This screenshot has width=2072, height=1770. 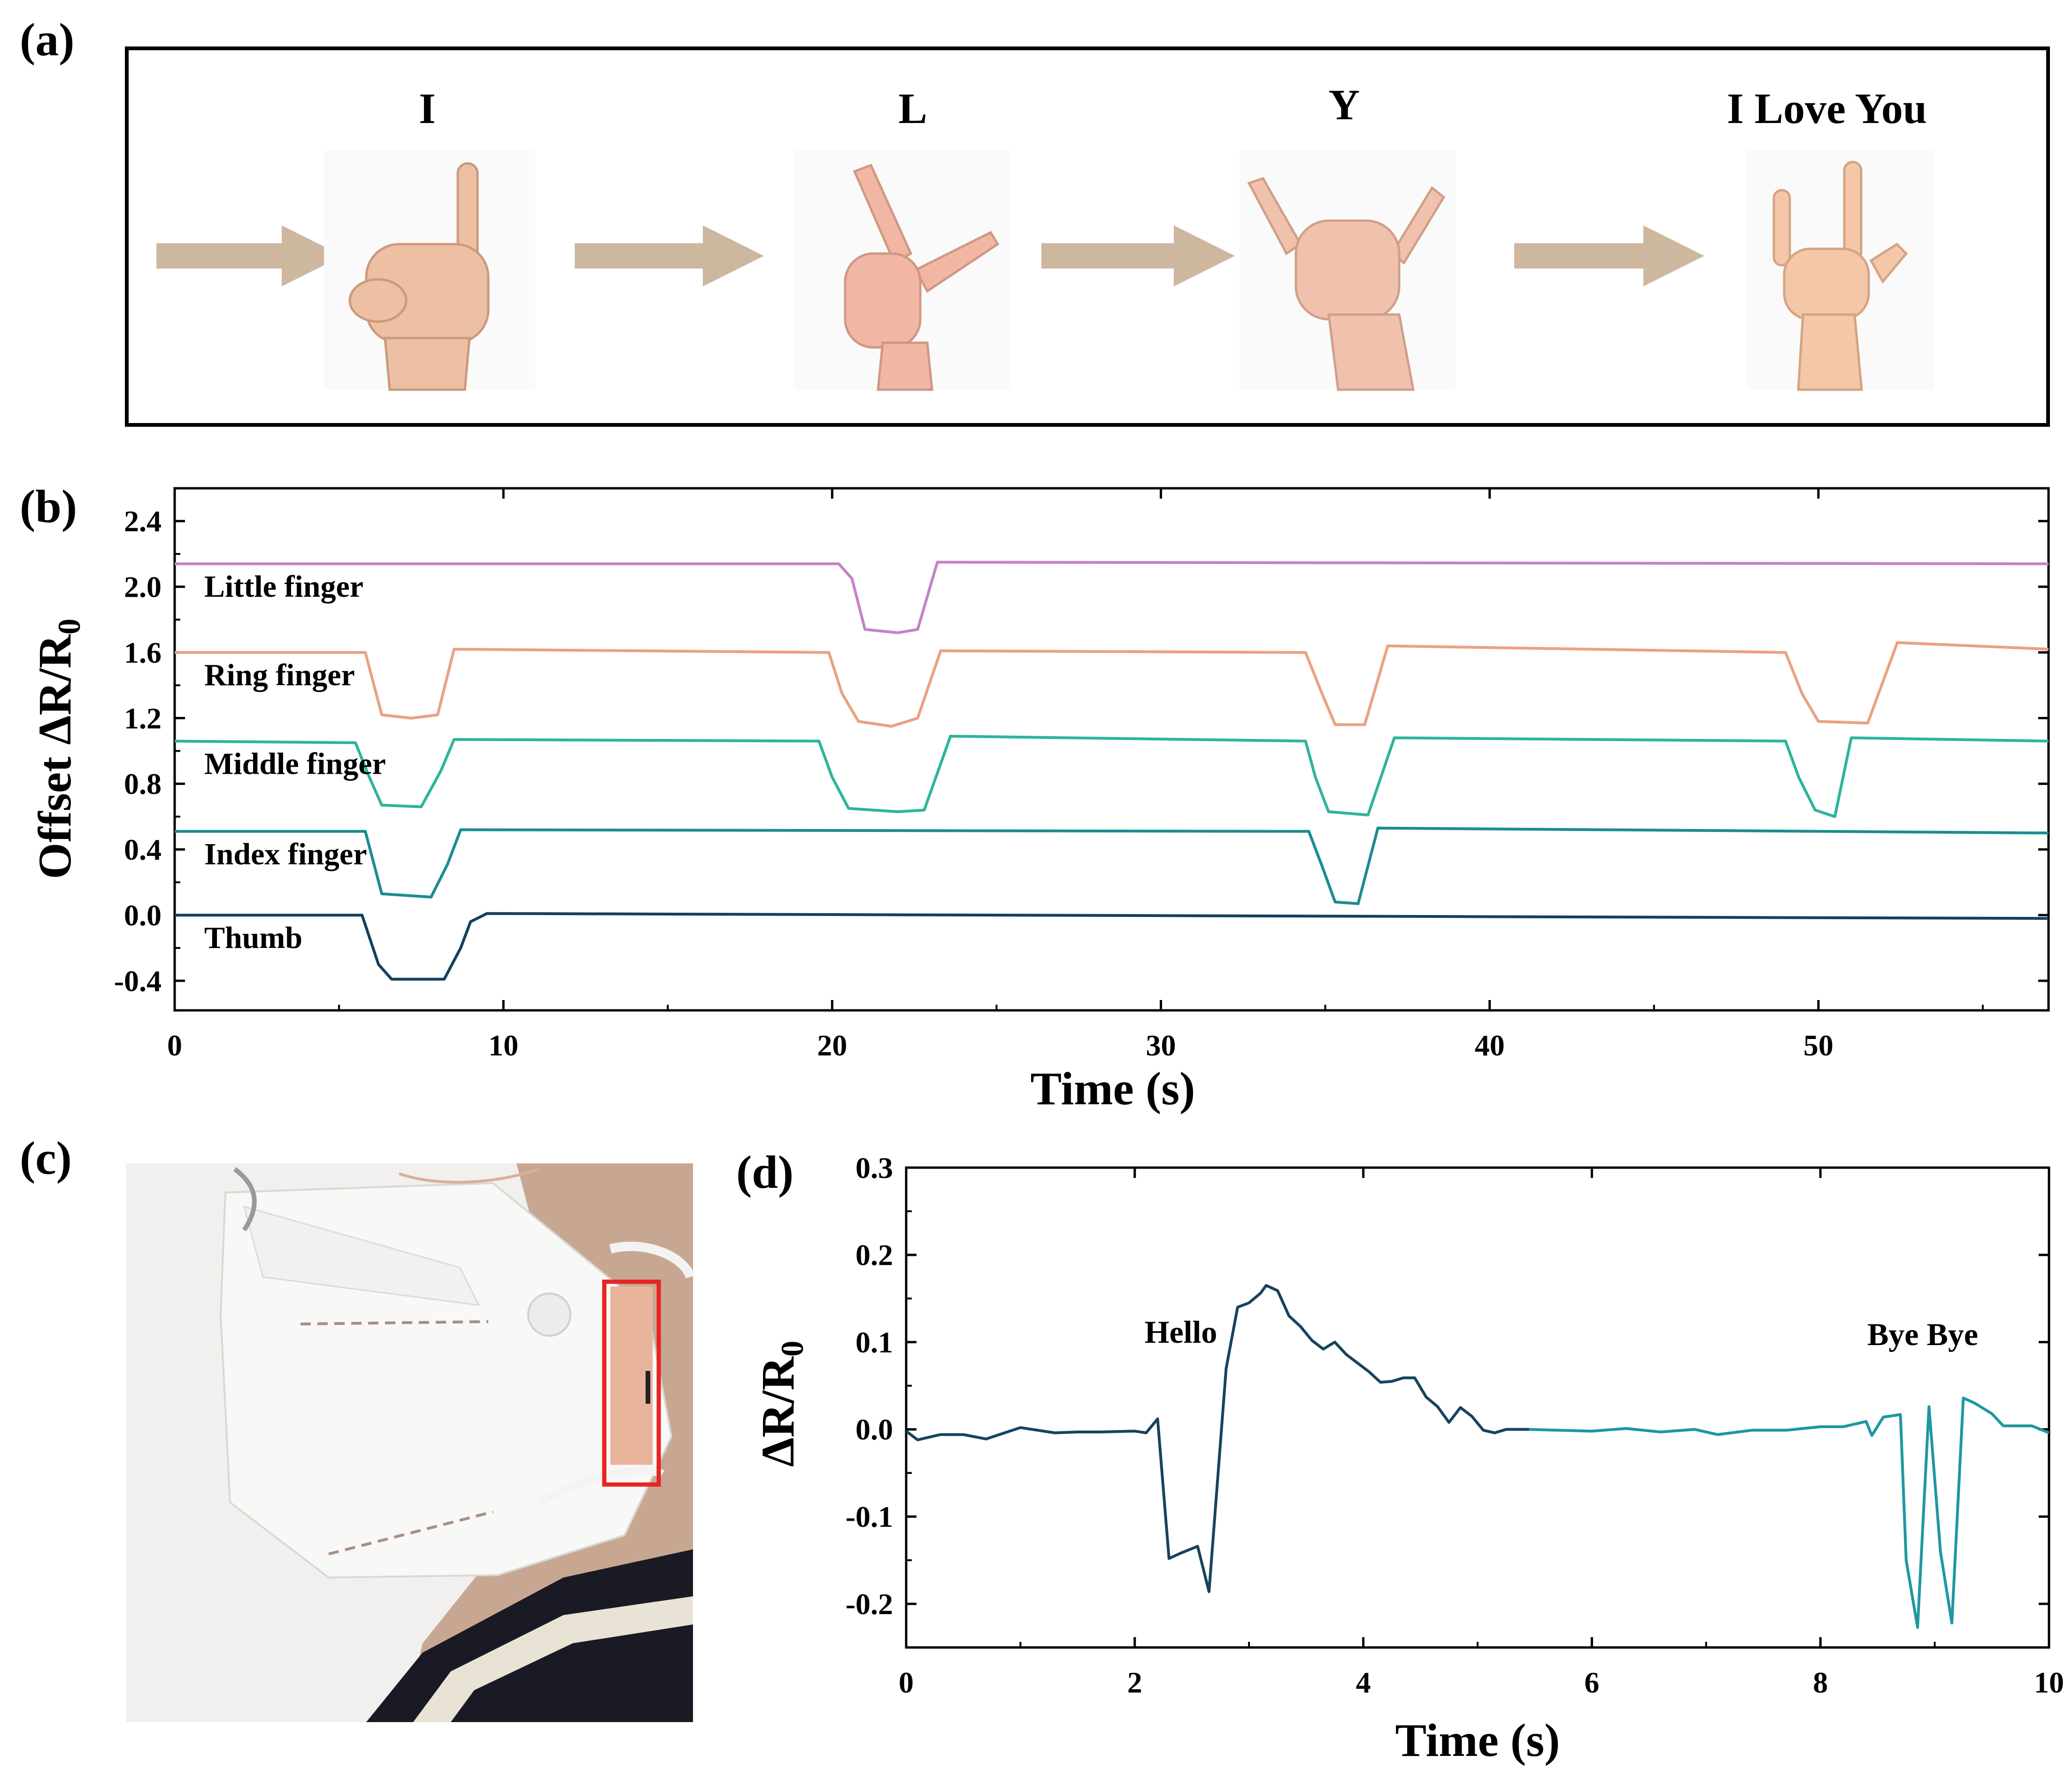 I want to click on sensor-highlight-box, so click(x=631, y=1383).